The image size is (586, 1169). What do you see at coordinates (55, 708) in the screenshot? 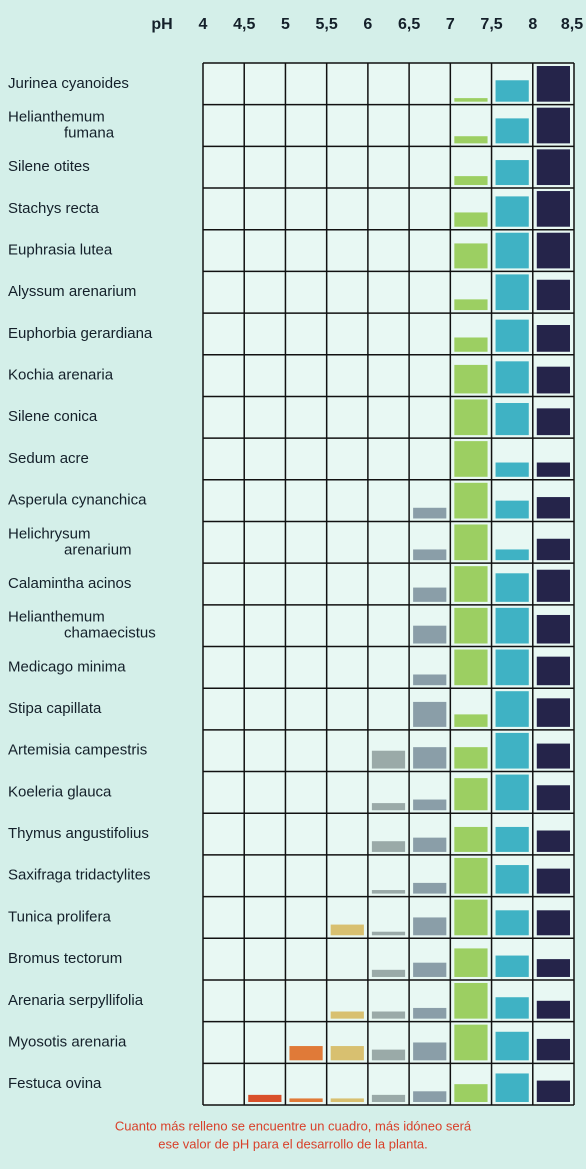
I see `species-name: Stipa capillata` at bounding box center [55, 708].